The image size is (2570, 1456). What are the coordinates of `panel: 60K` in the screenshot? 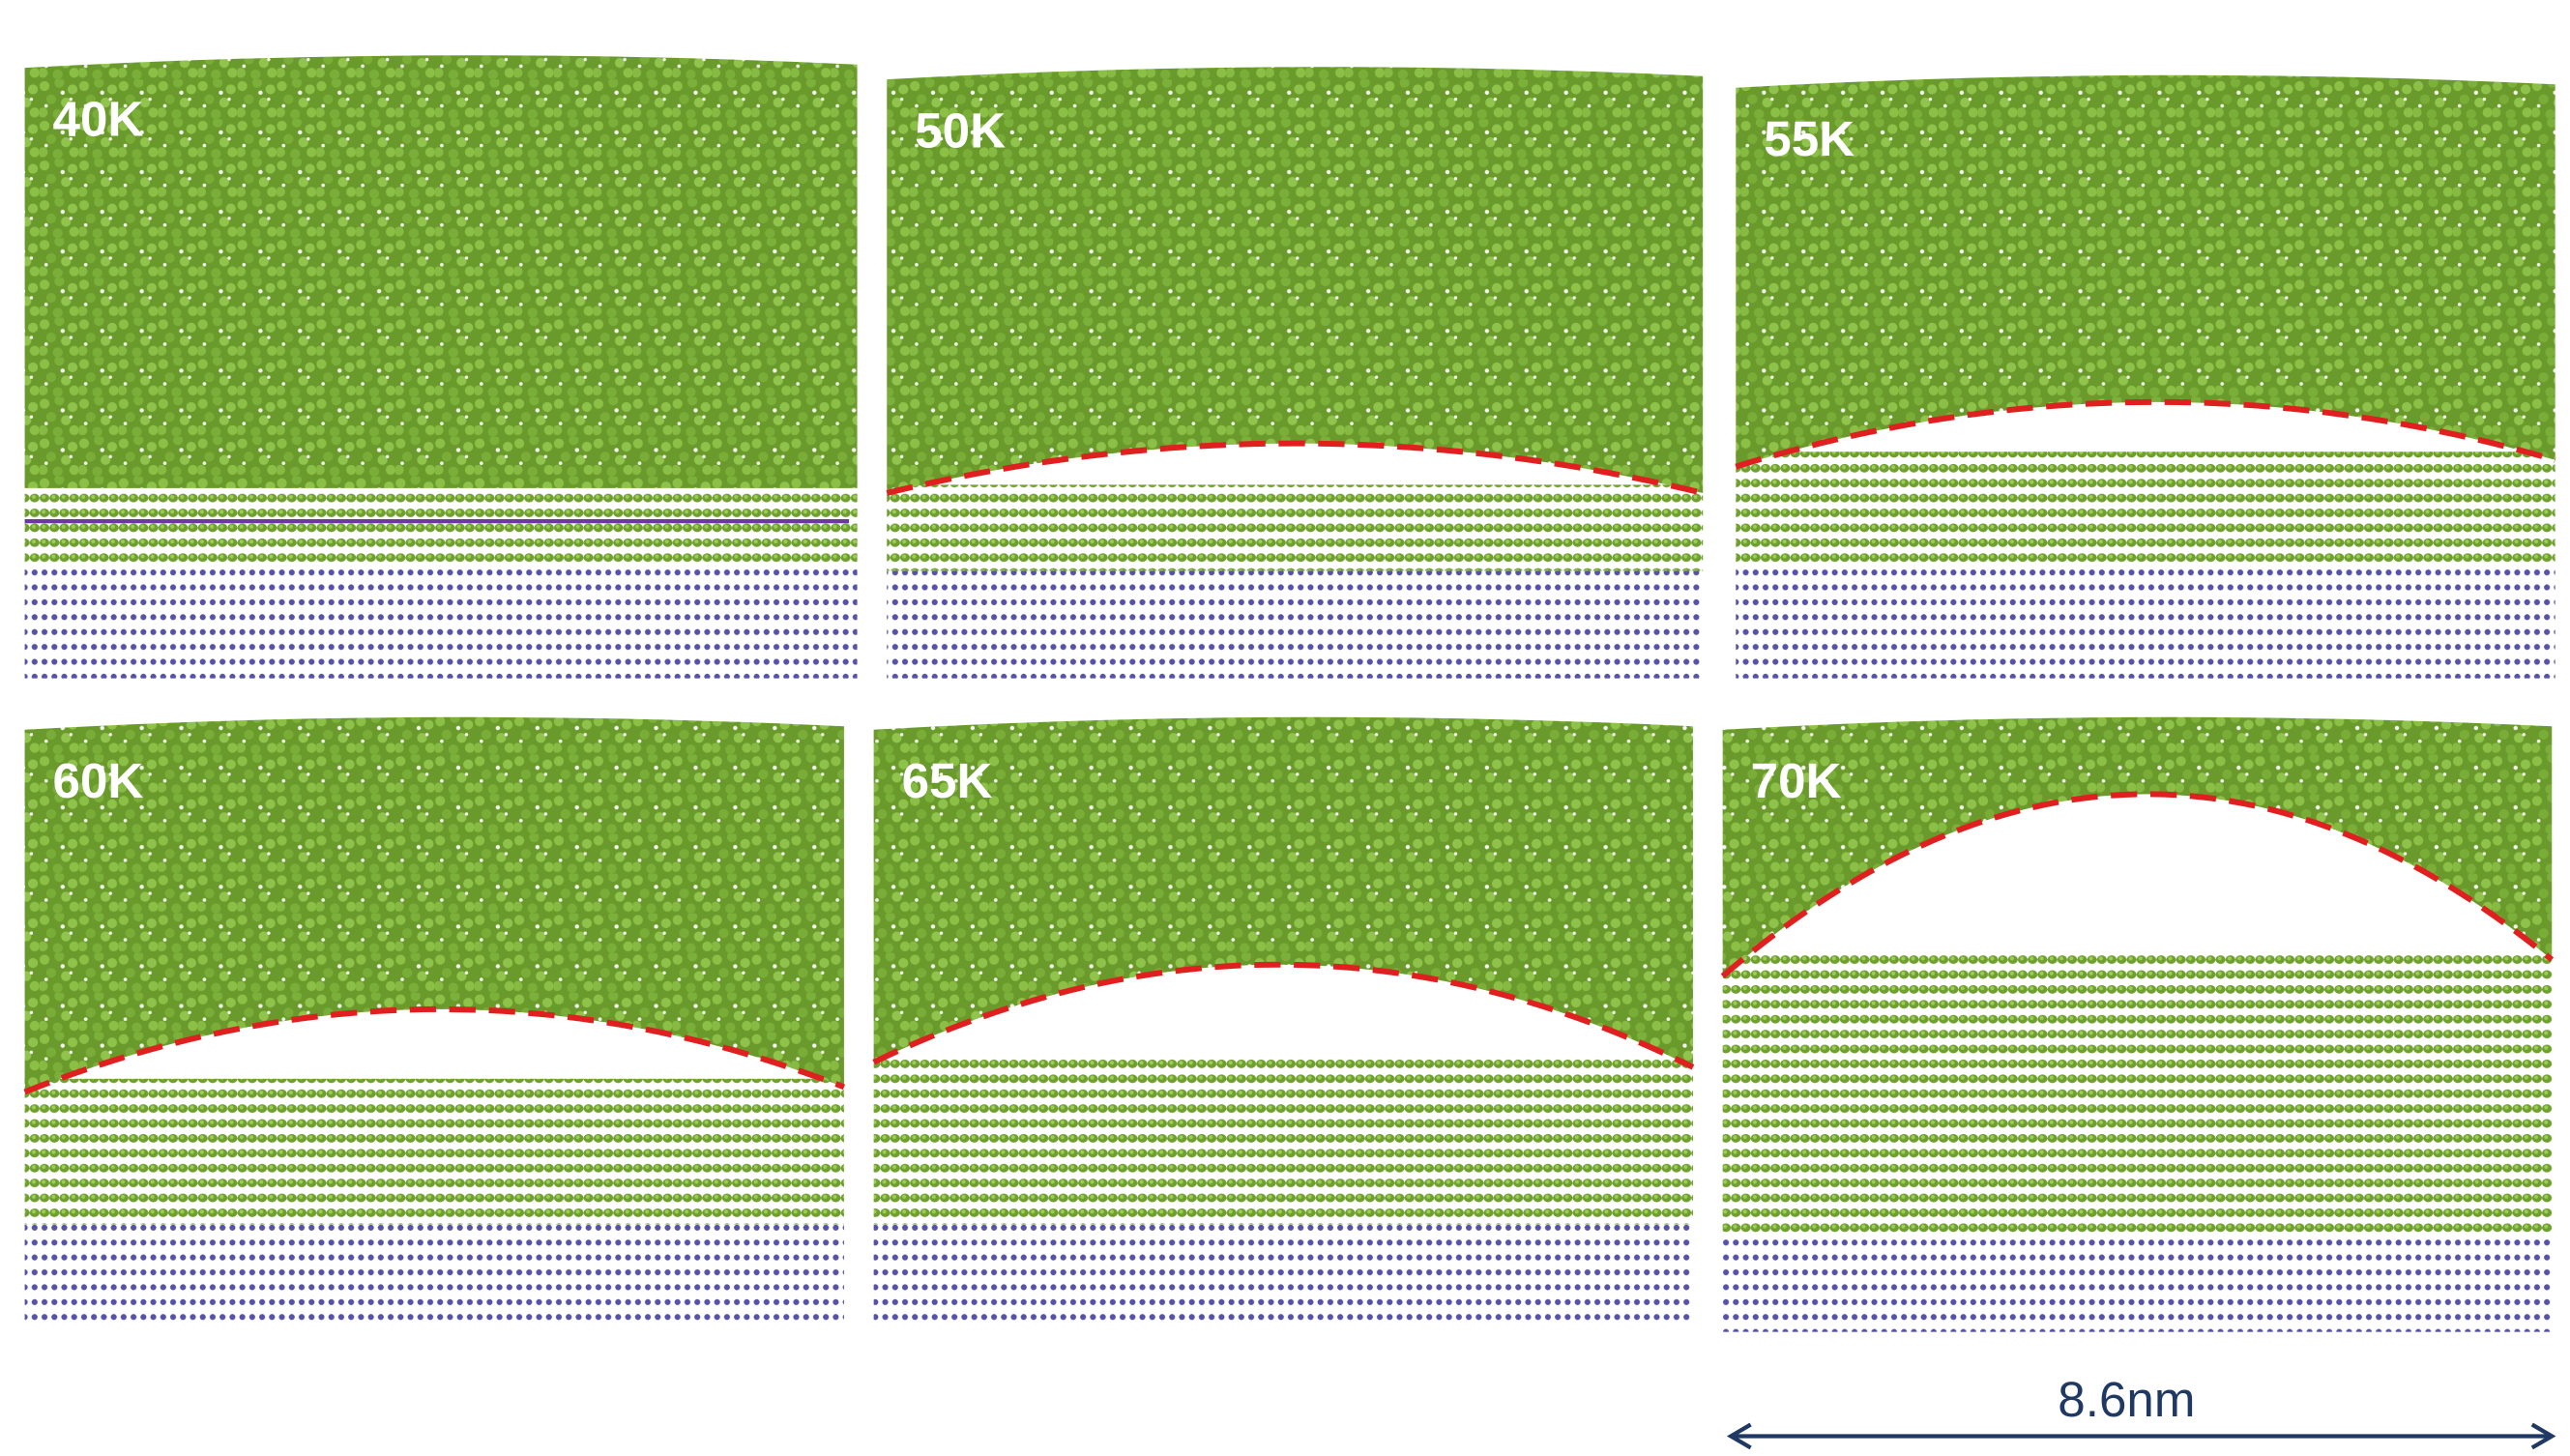 It's located at (434, 1021).